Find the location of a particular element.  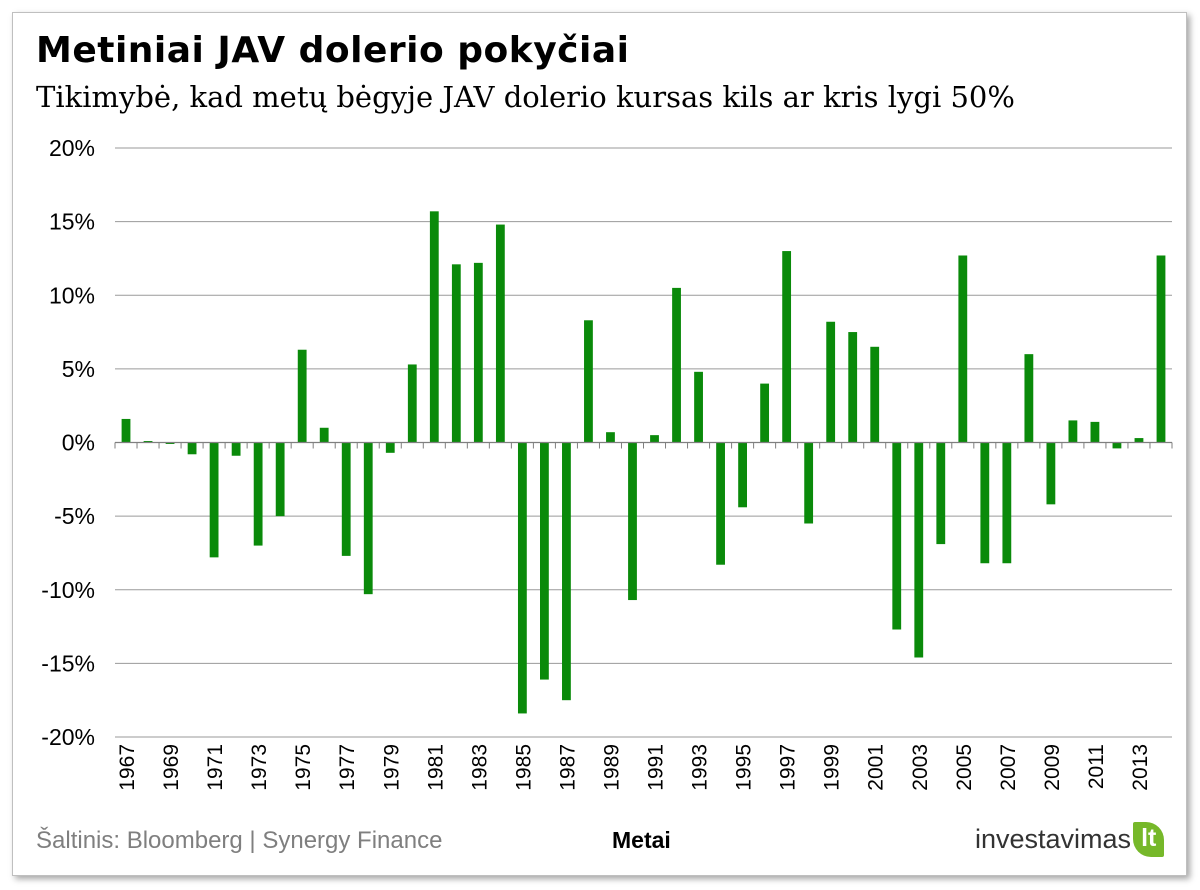

bar-1972 is located at coordinates (236, 449).